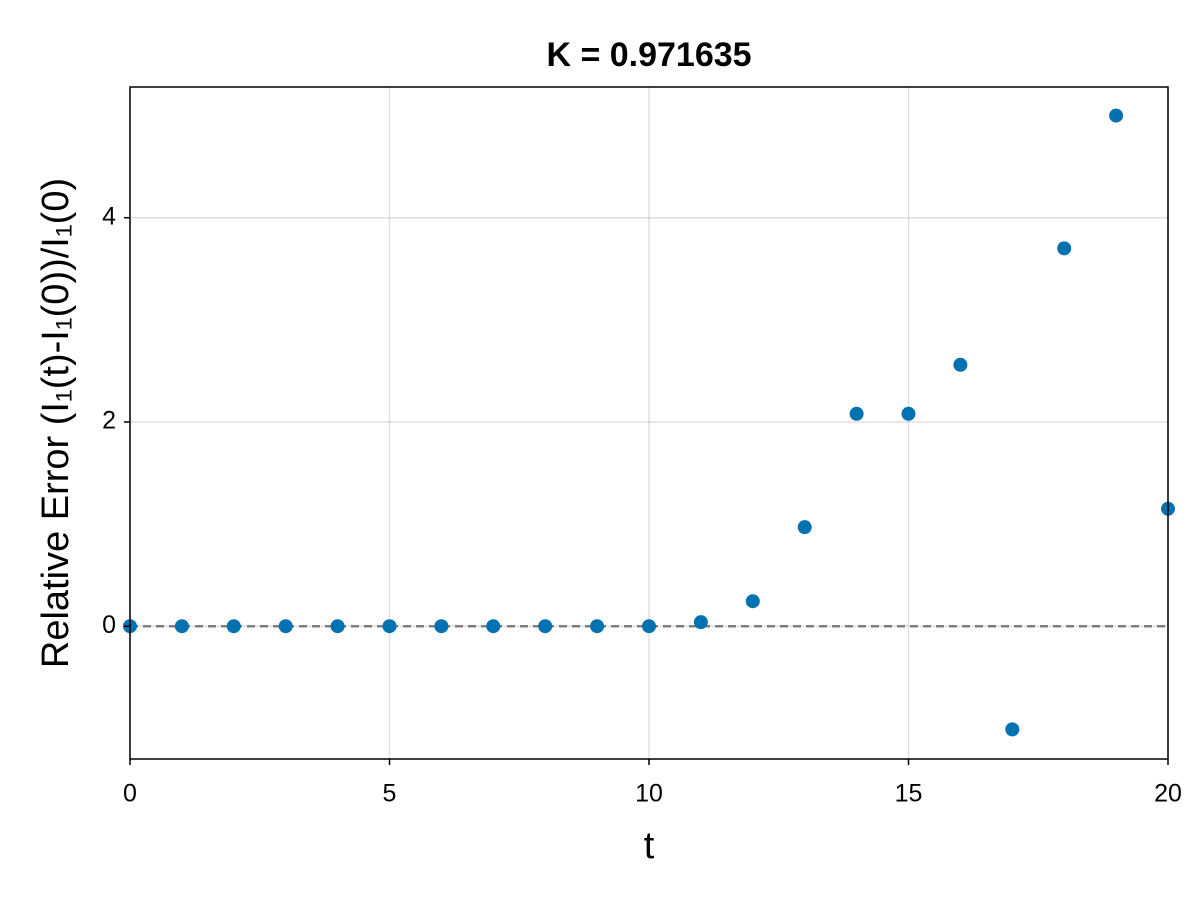  Describe the element at coordinates (390, 794) in the screenshot. I see `x-tick-label: 5` at that location.